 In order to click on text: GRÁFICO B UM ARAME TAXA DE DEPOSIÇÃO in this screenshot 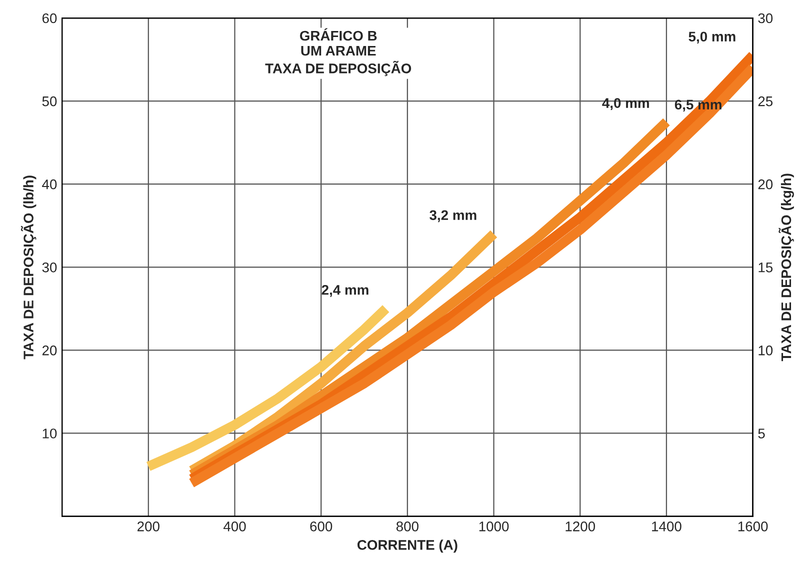, I will do `click(338, 52)`.